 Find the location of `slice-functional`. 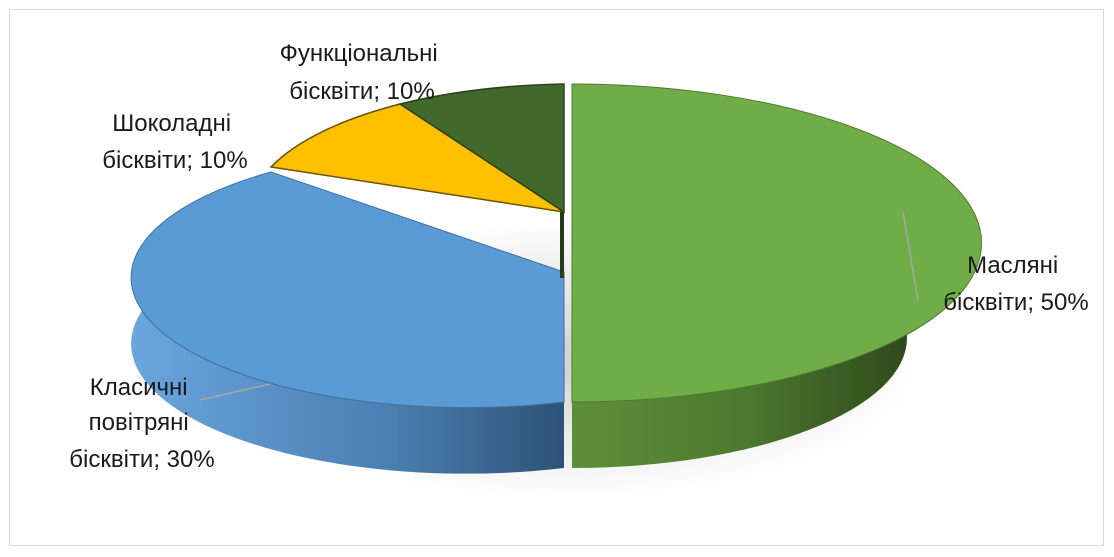

slice-functional is located at coordinates (481, 180).